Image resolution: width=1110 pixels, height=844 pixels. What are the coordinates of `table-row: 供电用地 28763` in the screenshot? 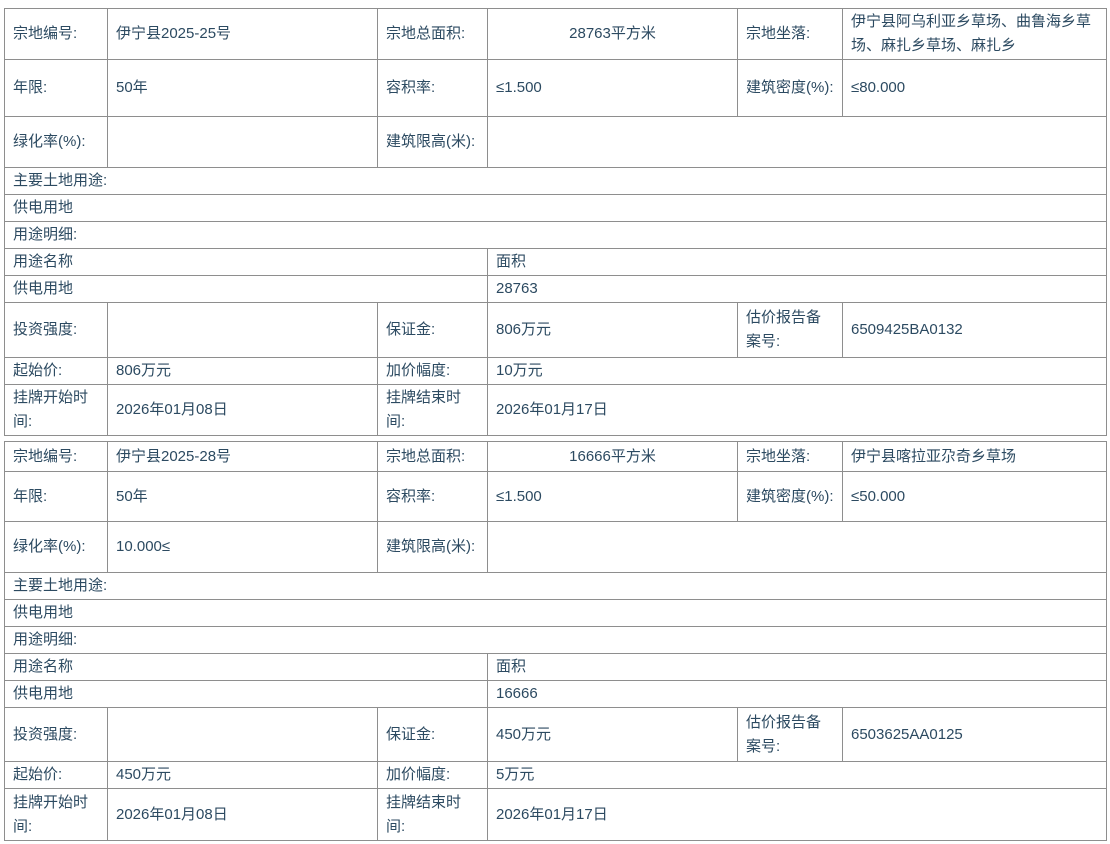 It's located at (555, 289).